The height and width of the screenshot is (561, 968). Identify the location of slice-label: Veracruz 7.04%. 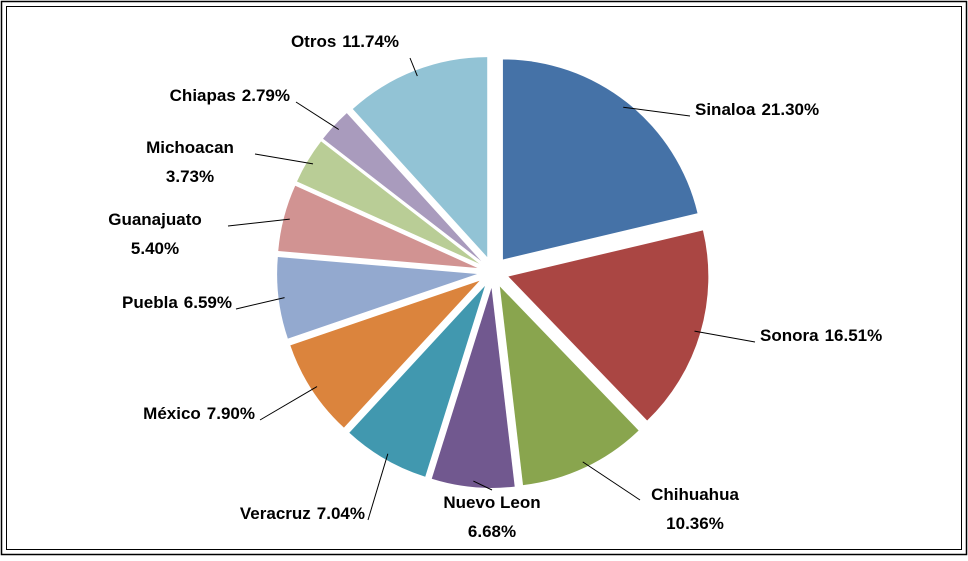
(302, 513).